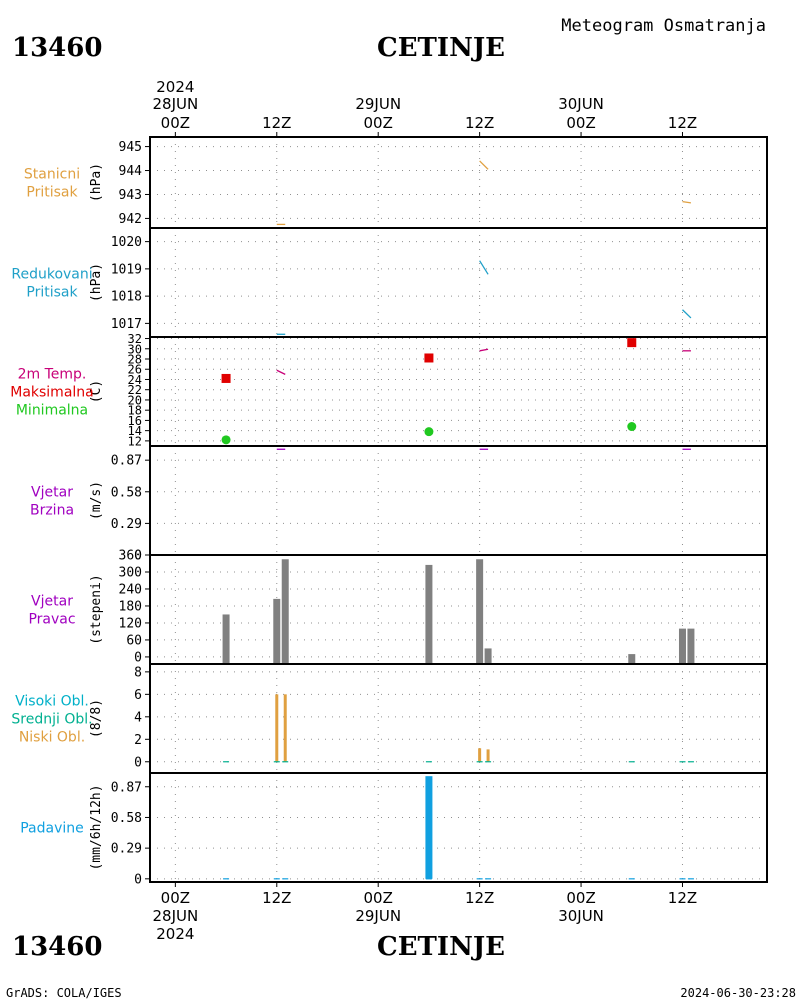 The image size is (800, 1000). Describe the element at coordinates (134, 640) in the screenshot. I see `y-tick-label: 60` at that location.